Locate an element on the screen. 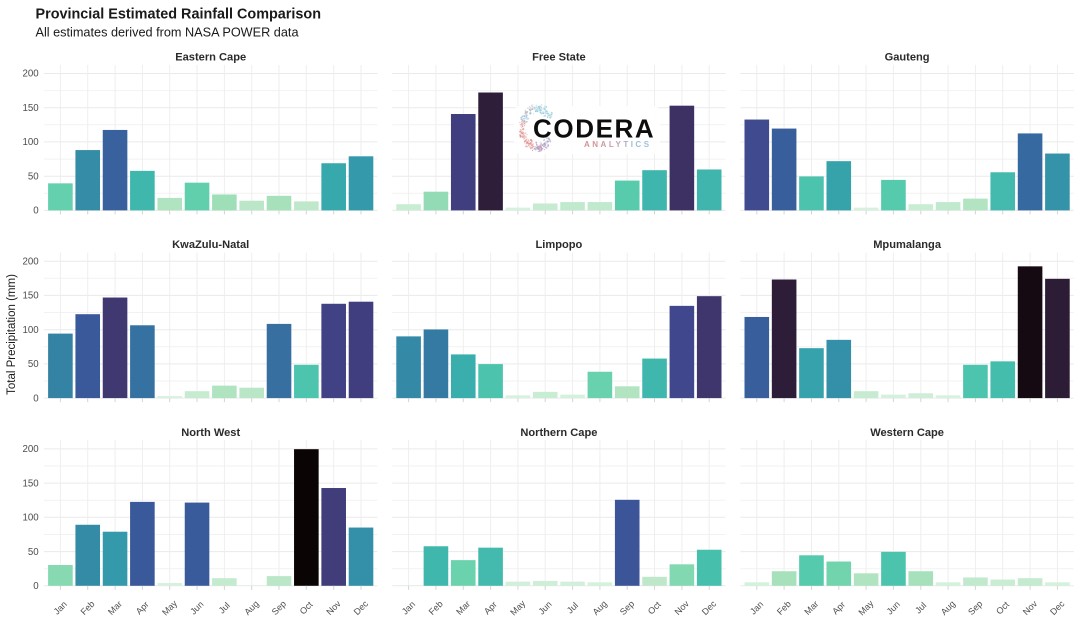 The height and width of the screenshot is (644, 1080). svg-text: Limpopo is located at coordinates (558, 245).